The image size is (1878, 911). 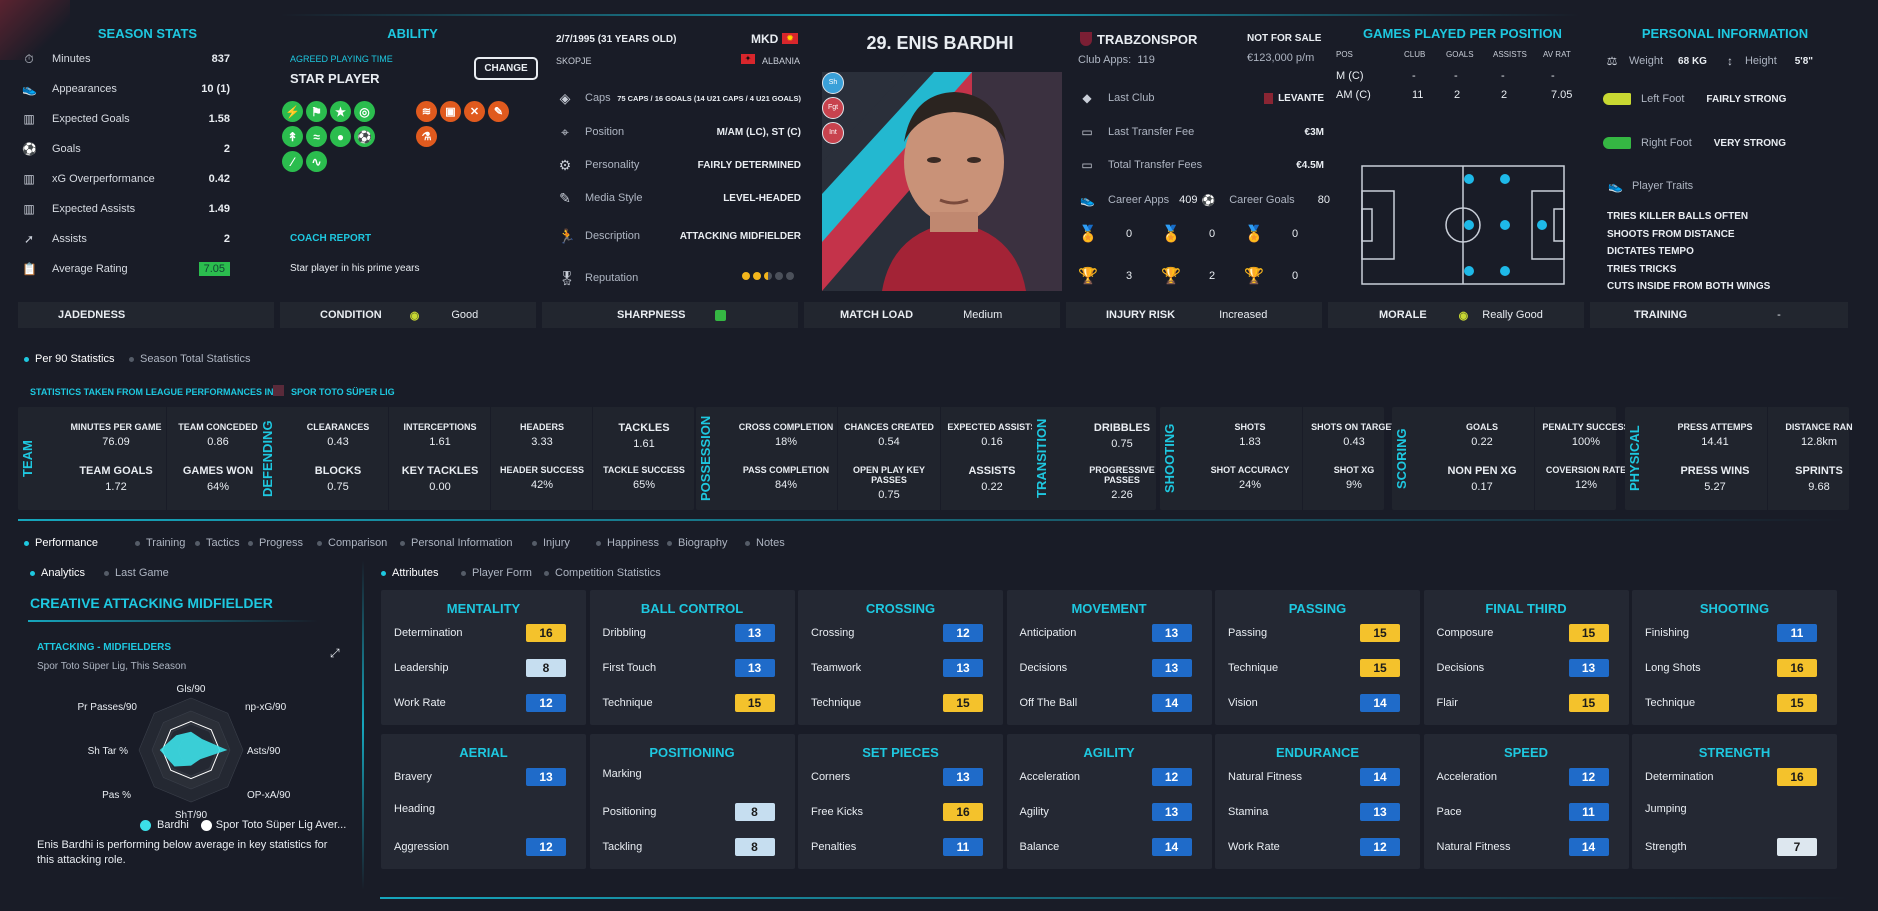 I want to click on tab-comparison: Comparison, so click(x=352, y=543).